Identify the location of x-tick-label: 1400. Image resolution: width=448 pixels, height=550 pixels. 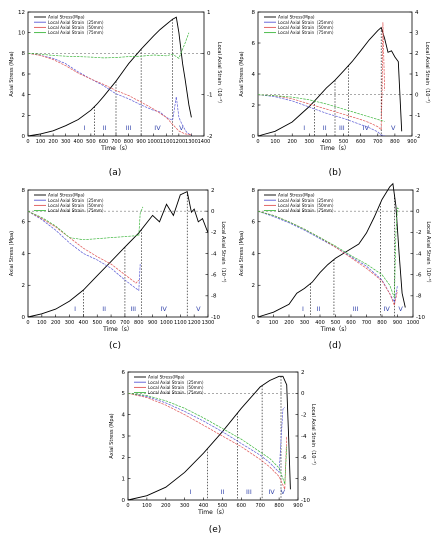
(204, 142).